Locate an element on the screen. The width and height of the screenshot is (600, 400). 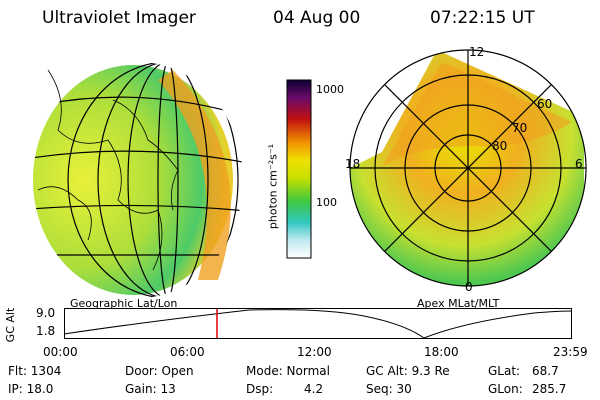
lat-label-80: 80 is located at coordinates (500, 146).